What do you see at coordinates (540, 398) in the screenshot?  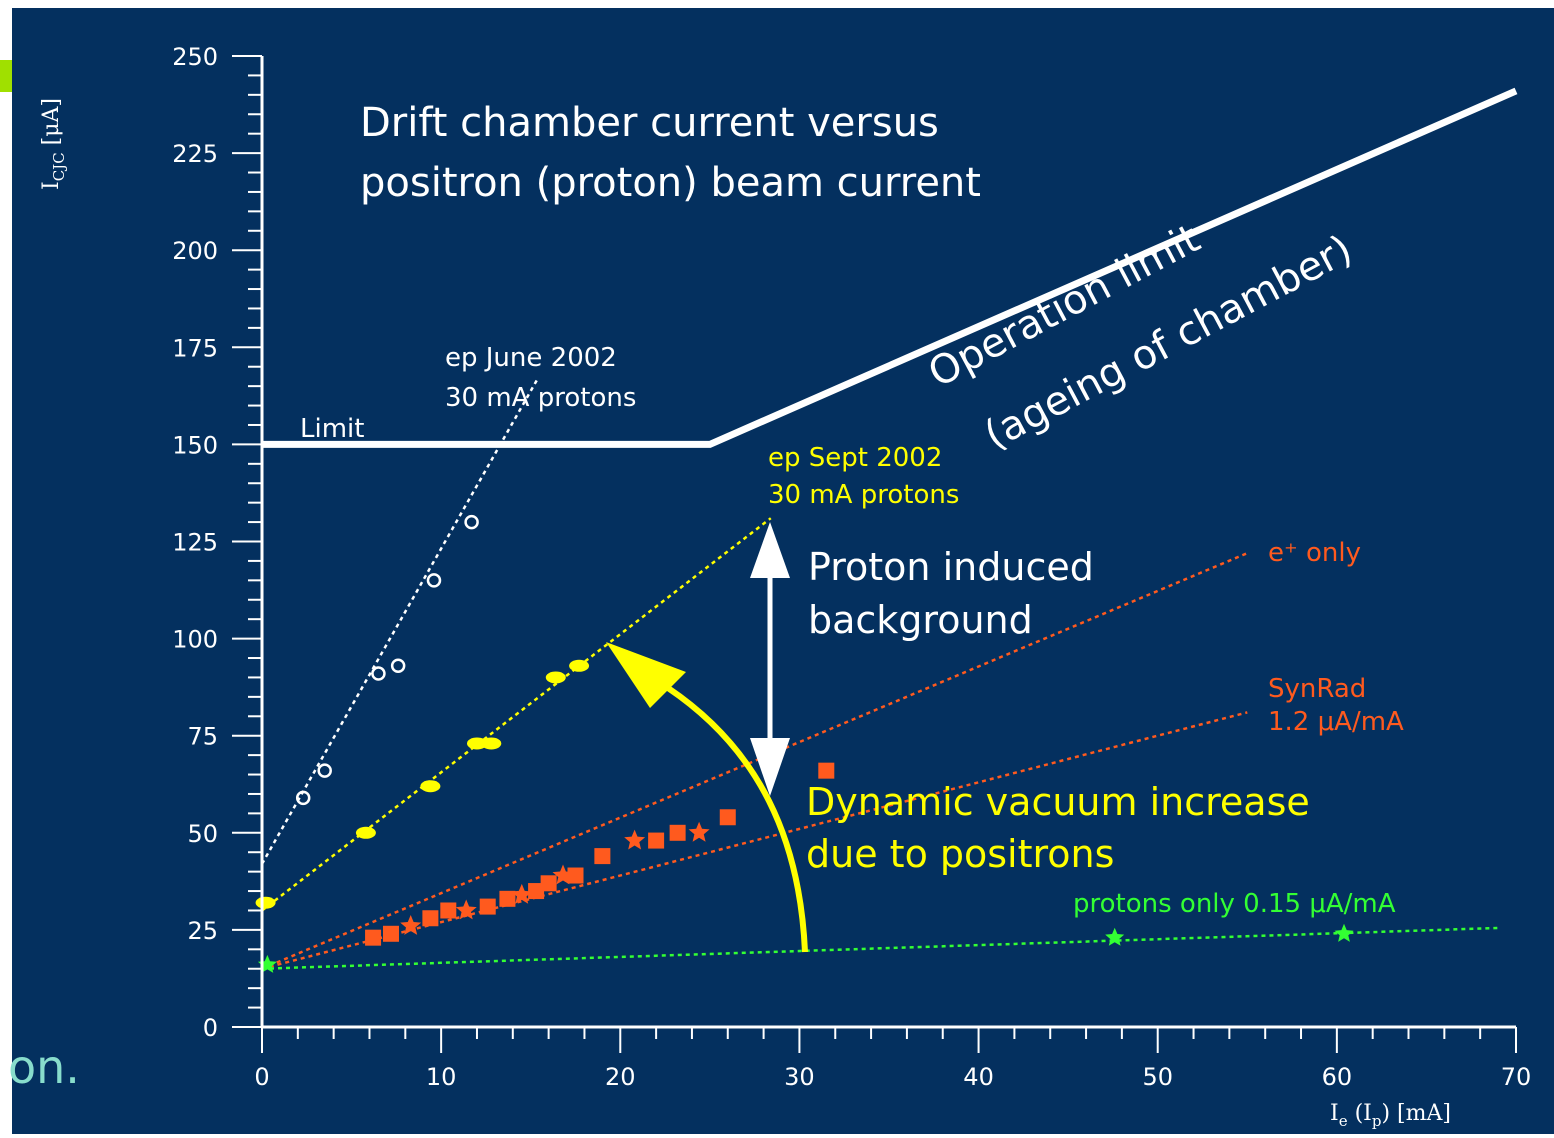 I see `series-label-june-2: 30 mA protons` at bounding box center [540, 398].